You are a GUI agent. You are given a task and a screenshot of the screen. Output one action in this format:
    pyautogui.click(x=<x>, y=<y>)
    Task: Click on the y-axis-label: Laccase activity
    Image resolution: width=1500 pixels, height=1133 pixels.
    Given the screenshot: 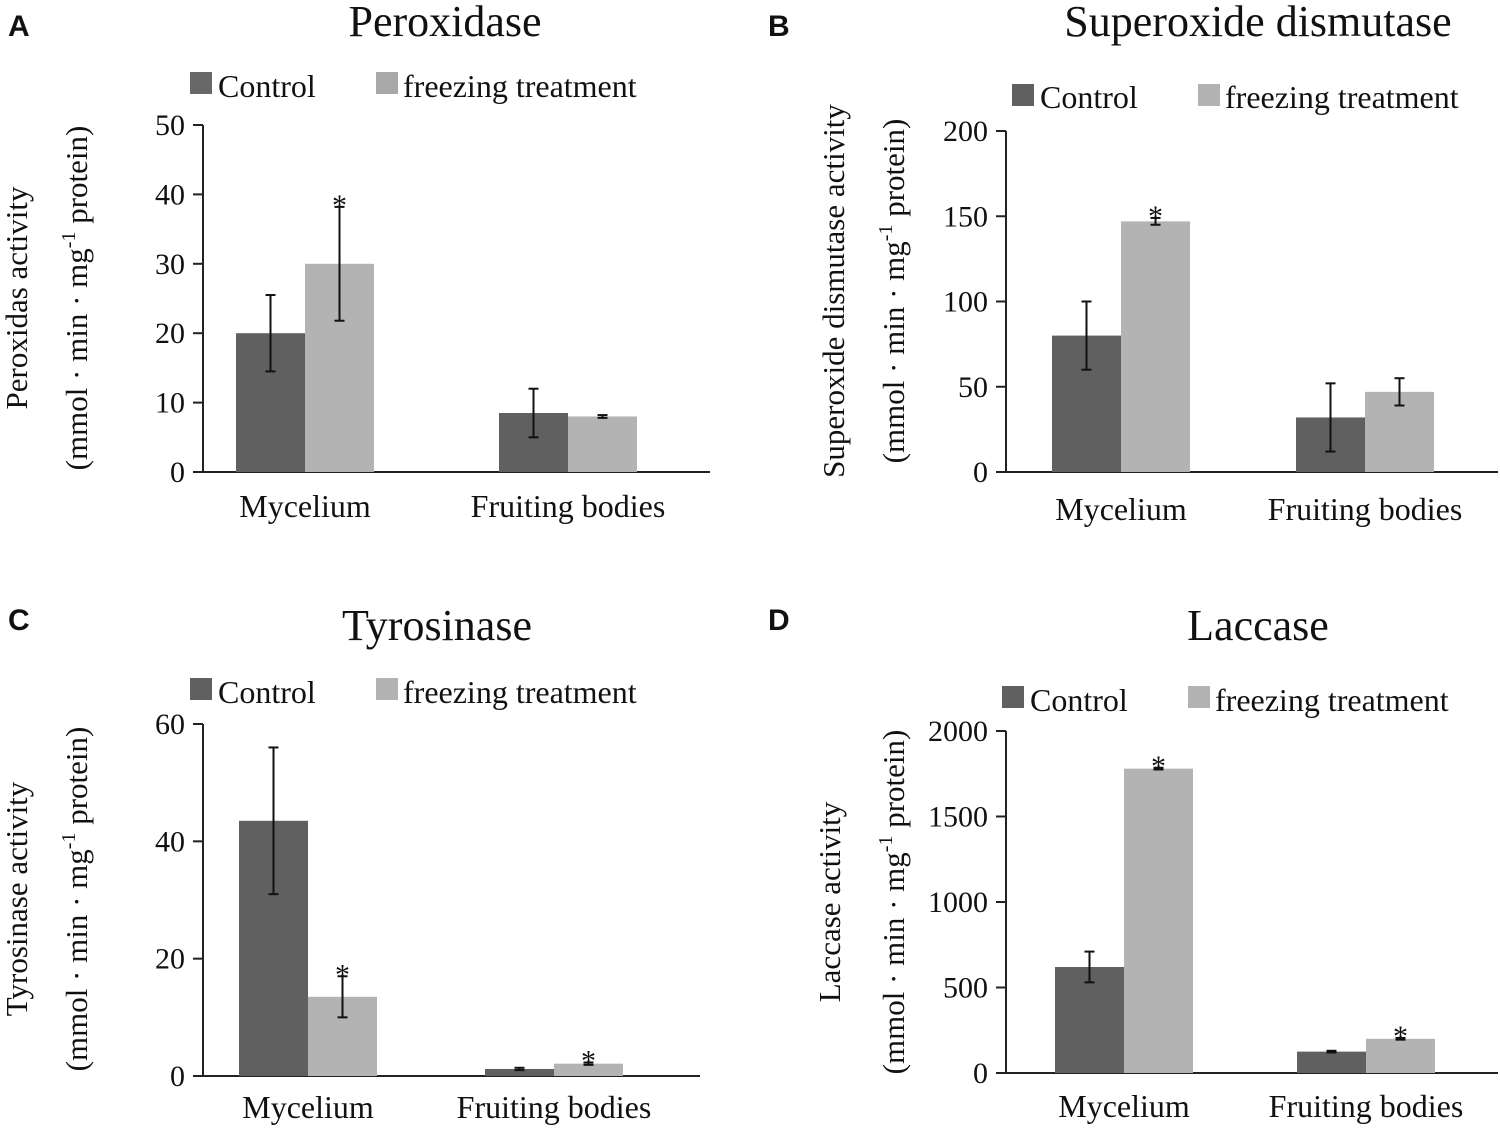 What is the action you would take?
    pyautogui.click(x=829, y=901)
    